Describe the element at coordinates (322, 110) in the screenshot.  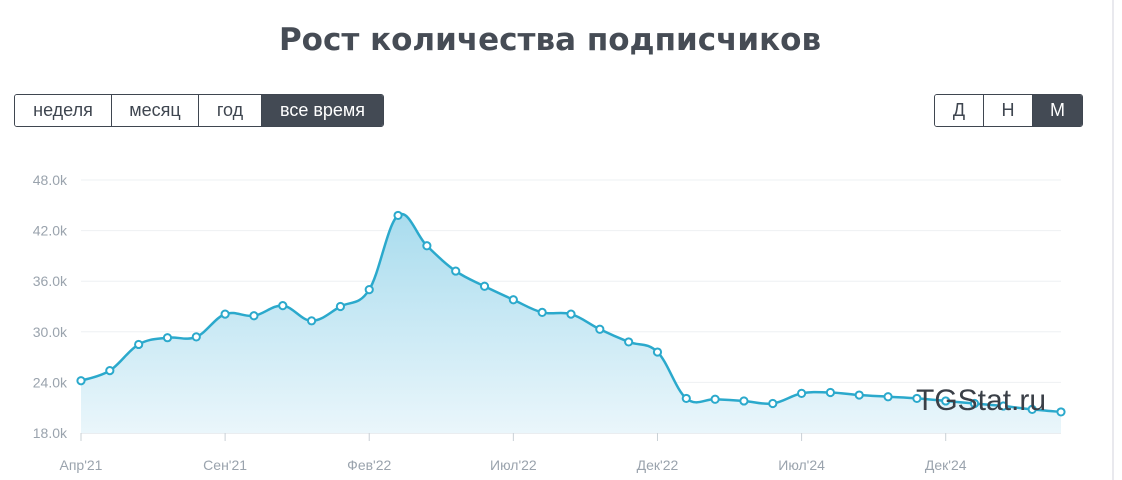
I see `period-all-time-button: все время` at that location.